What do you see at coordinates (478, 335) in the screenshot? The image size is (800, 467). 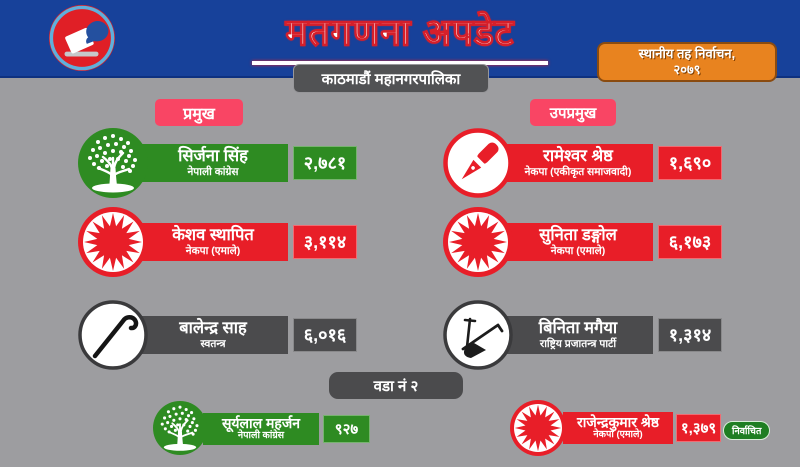 I see `plough-icon` at bounding box center [478, 335].